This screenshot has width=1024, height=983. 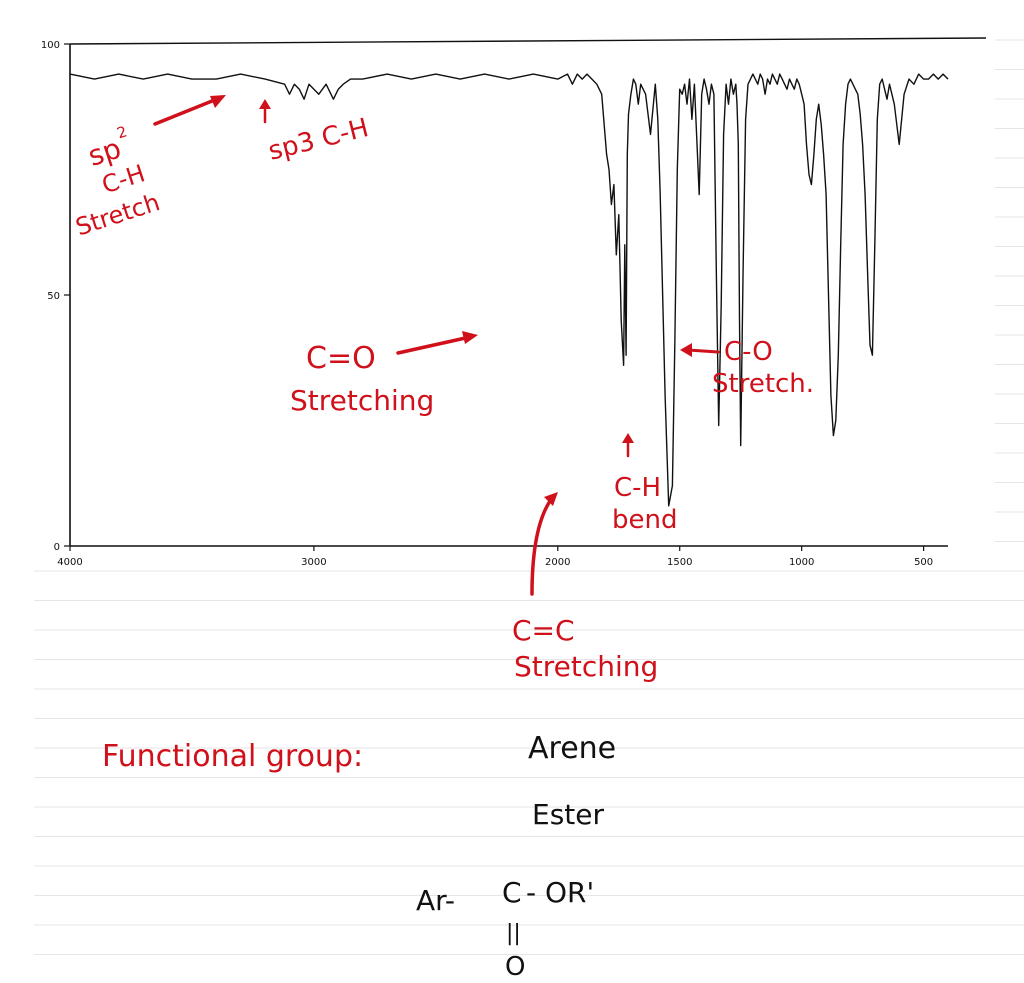 I want to click on formula-double-bond: ||, so click(x=513, y=933).